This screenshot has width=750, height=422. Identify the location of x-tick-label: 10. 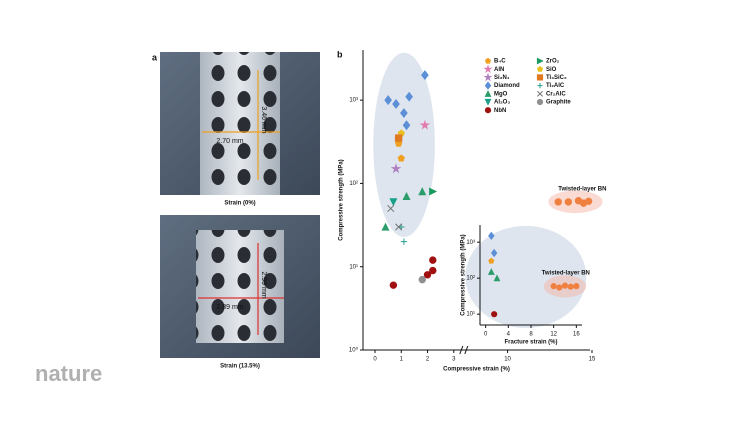
(507, 360).